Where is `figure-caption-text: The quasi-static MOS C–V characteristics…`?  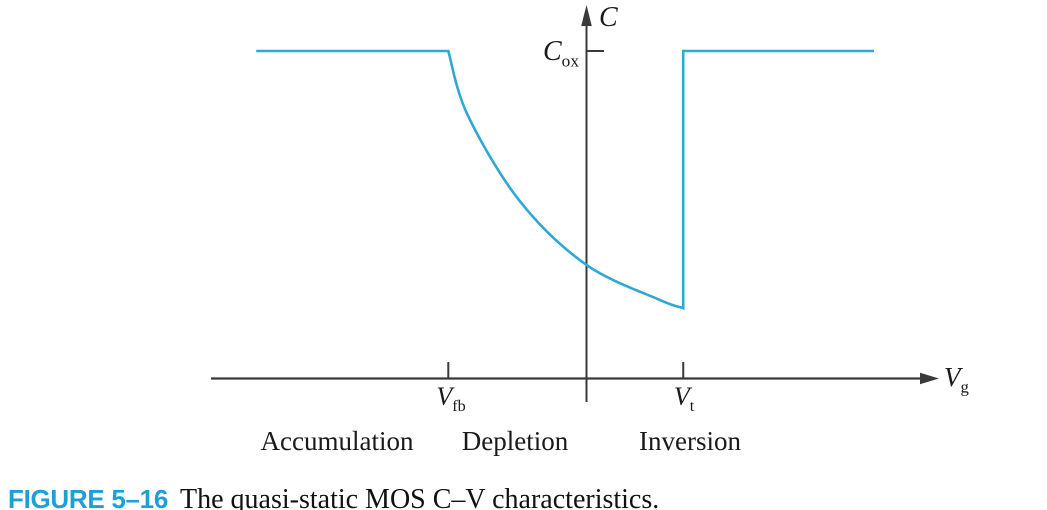 figure-caption-text: The quasi-static MOS C–V characteristics… is located at coordinates (420, 497).